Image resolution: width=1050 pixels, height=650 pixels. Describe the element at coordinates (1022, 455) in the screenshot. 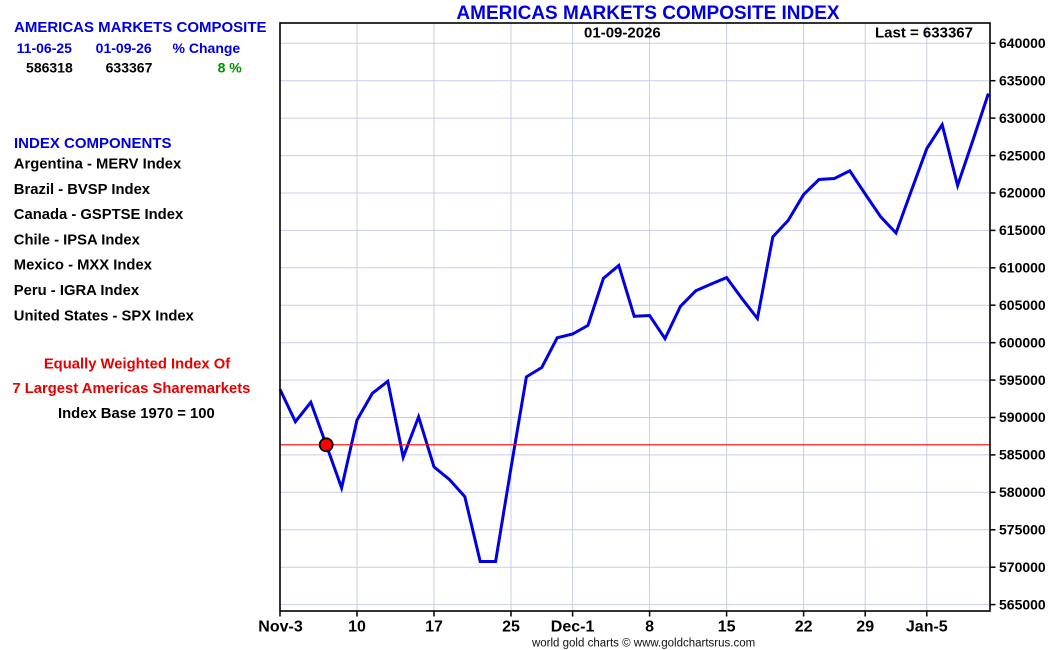

I see `svg-text: 585000` at that location.